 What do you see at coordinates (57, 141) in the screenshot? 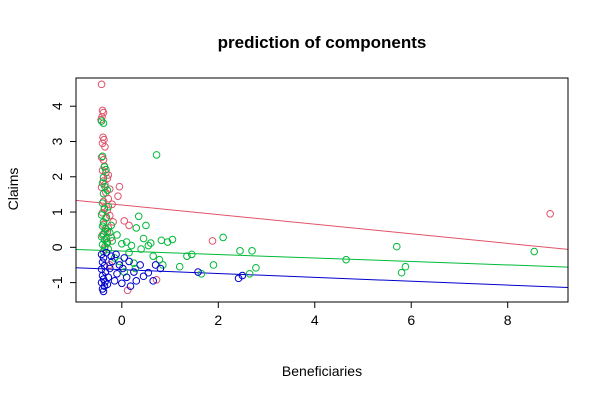
I see `y-tick-label: 3` at bounding box center [57, 141].